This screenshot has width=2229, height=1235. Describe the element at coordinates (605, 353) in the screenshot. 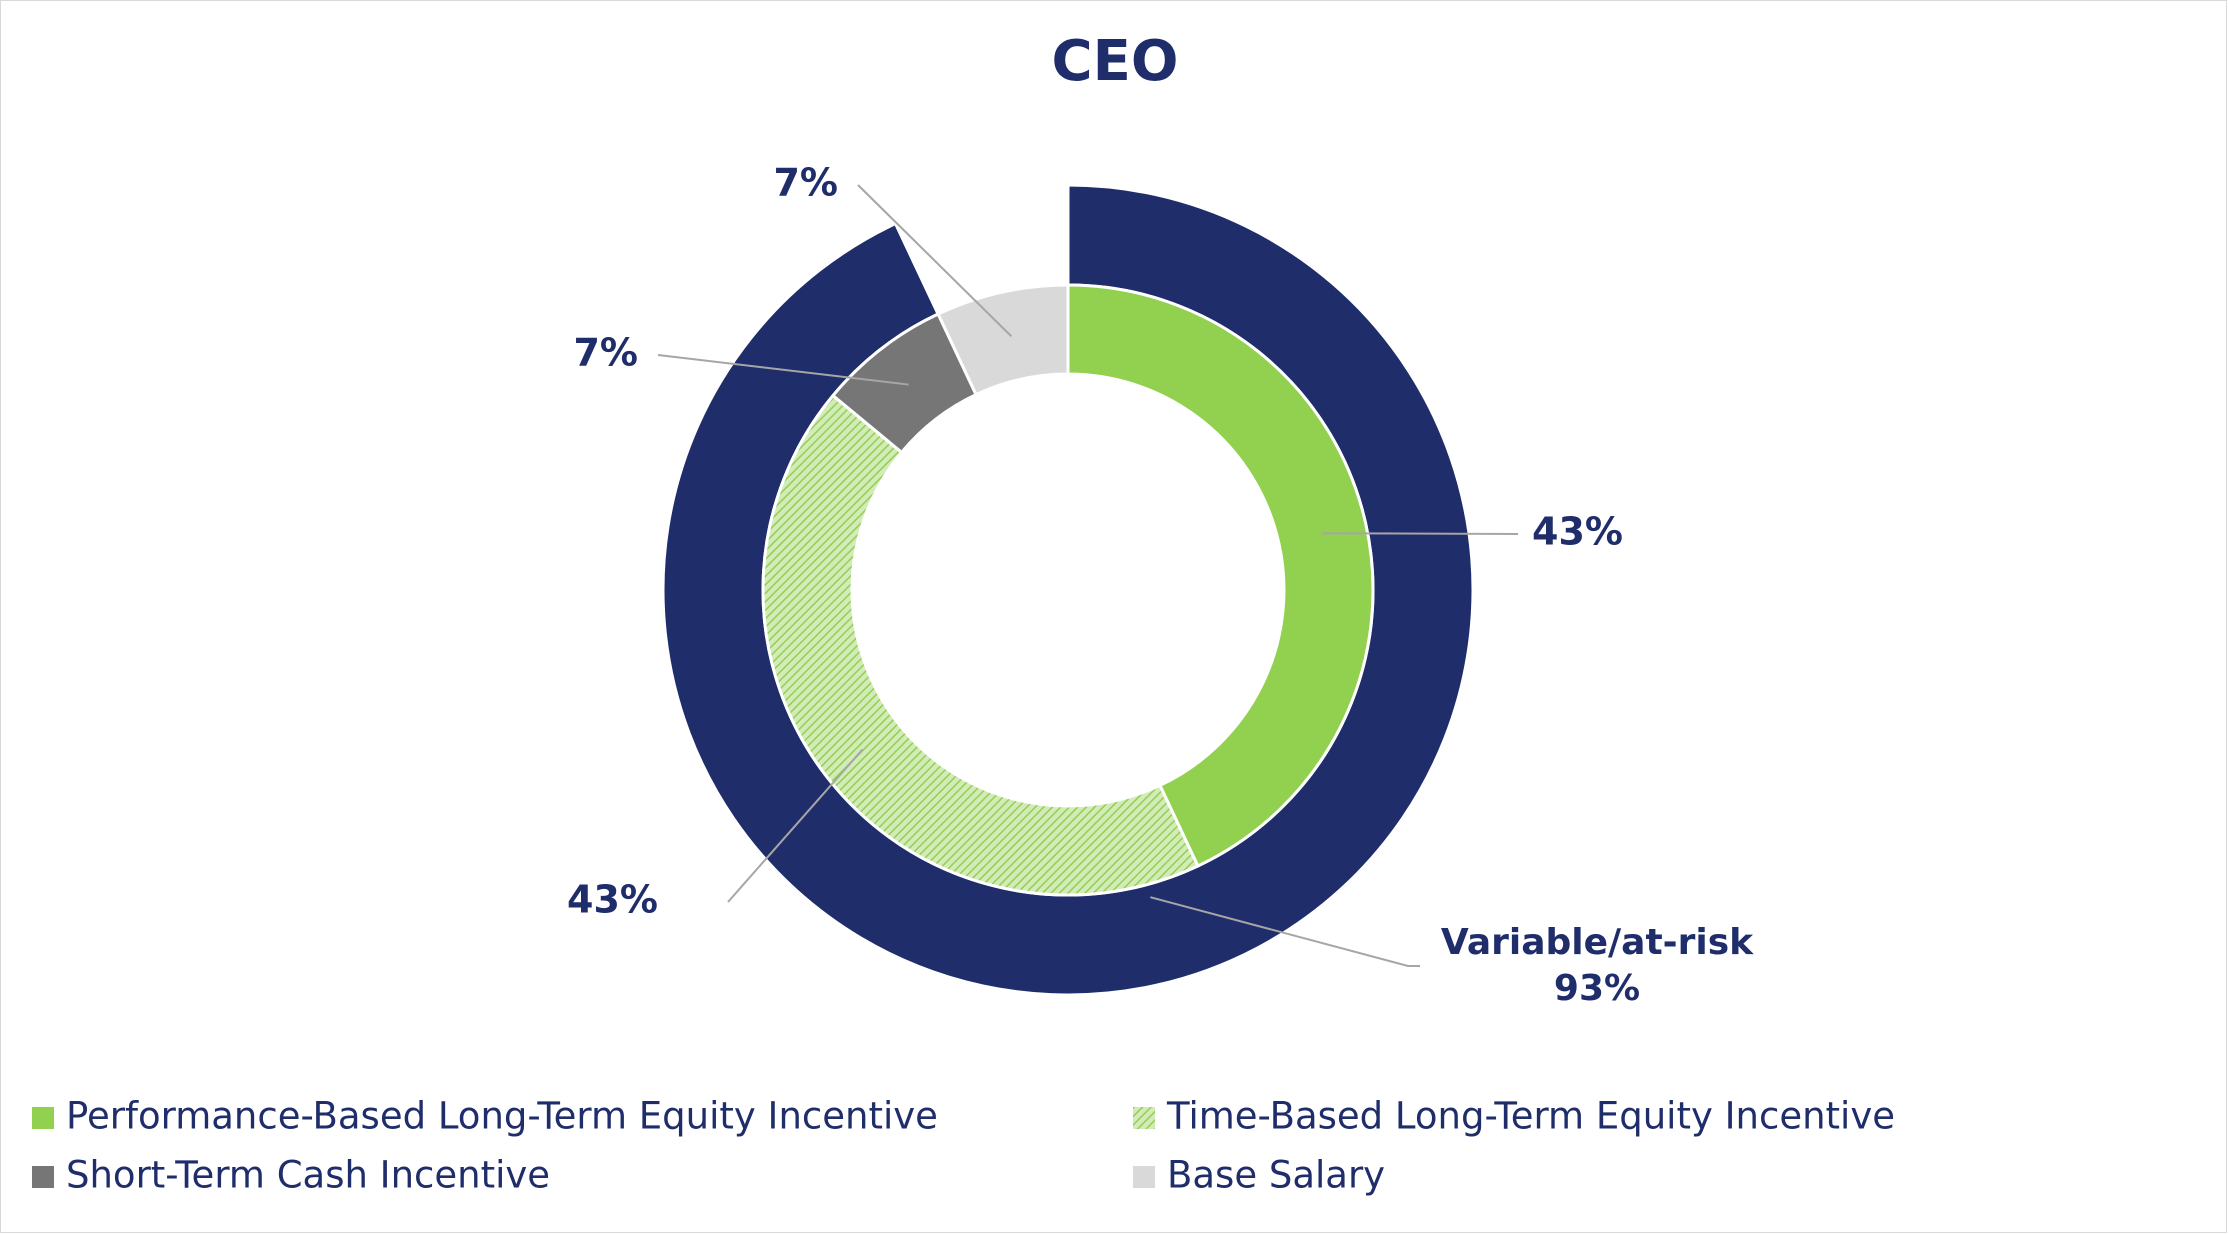

I see `data-label-short-term-cash-incentive: 7%` at that location.